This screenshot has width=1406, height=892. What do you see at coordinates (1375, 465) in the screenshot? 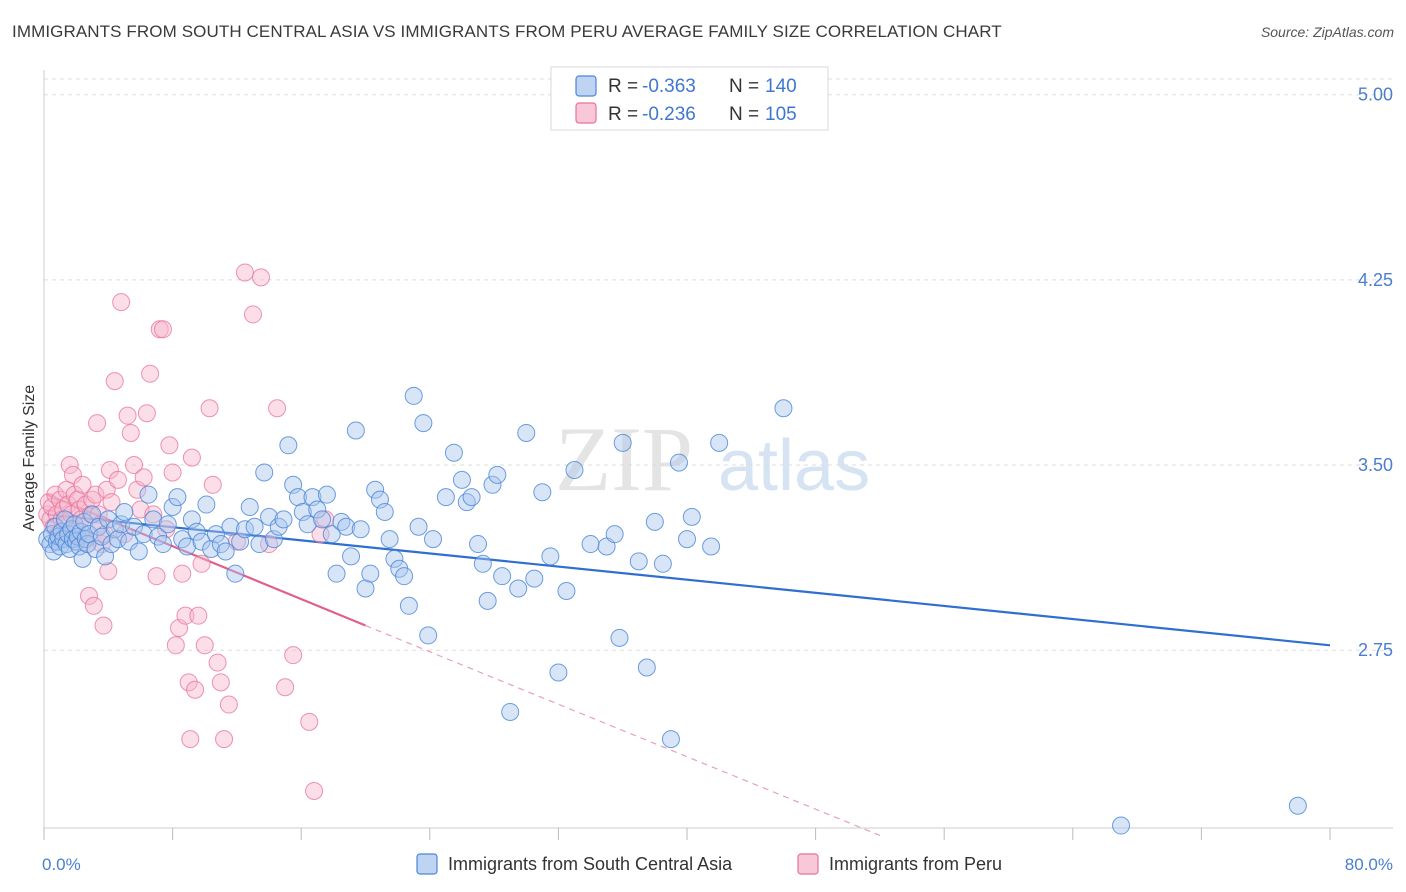
I see `y-tick-label: 3.50` at bounding box center [1375, 465].